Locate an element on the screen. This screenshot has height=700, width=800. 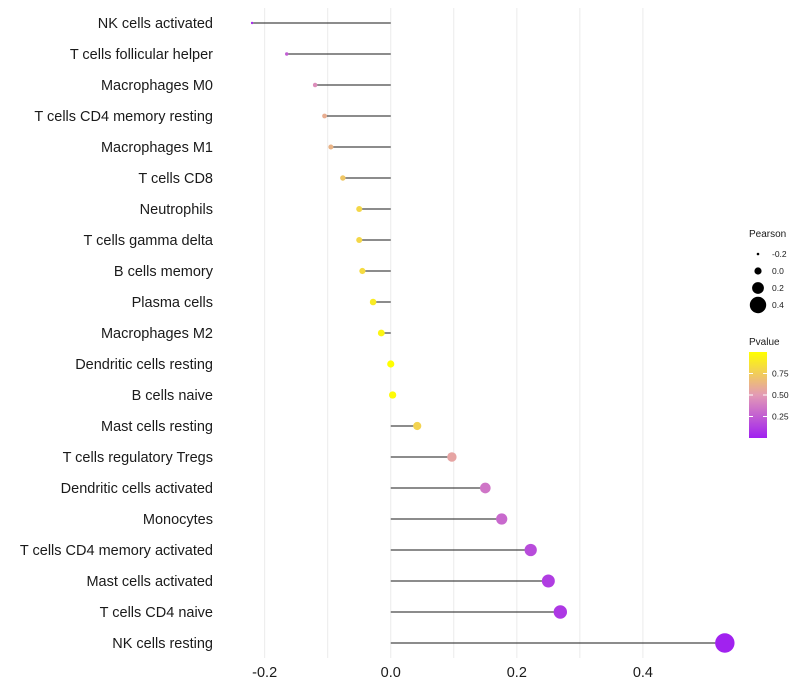
color-legend: Pvalue 0.75 0.50 0.25 is located at coordinates (769, 387).